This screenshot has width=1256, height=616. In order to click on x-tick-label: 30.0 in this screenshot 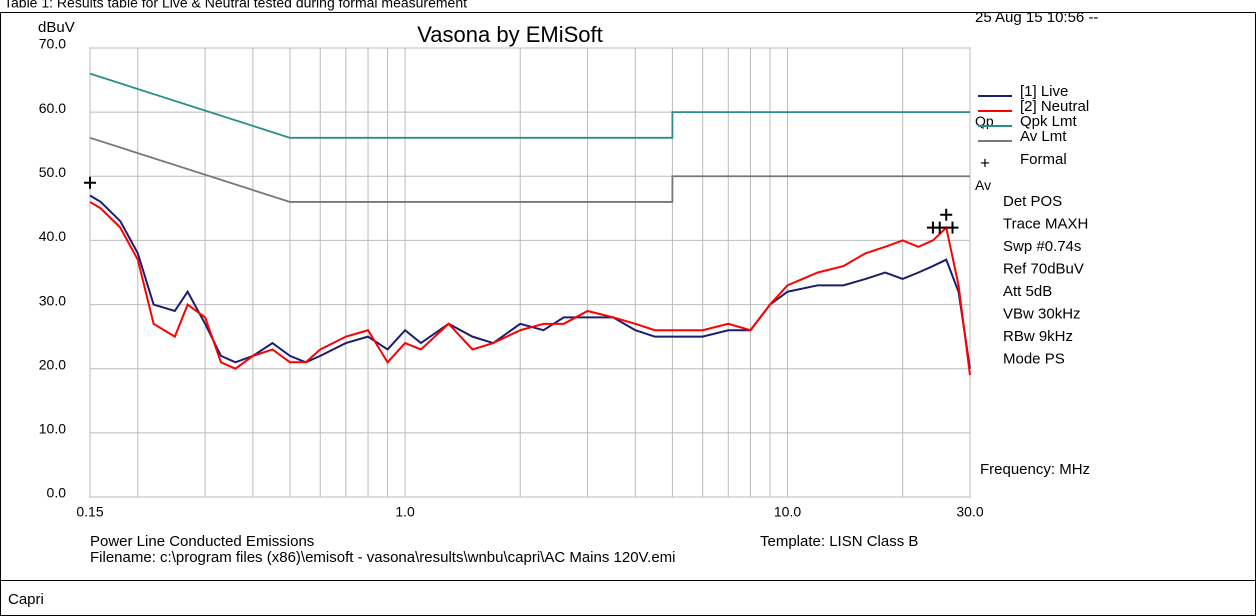, I will do `click(969, 512)`.